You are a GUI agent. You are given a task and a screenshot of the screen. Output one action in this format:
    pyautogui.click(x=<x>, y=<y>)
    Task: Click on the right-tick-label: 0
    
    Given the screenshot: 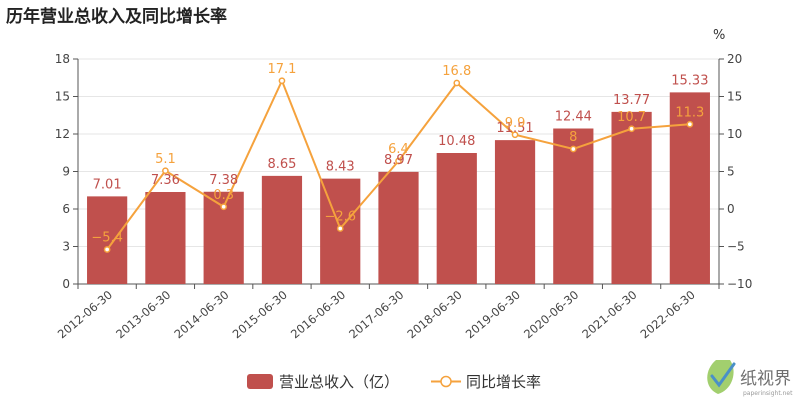 What is the action you would take?
    pyautogui.click(x=731, y=209)
    